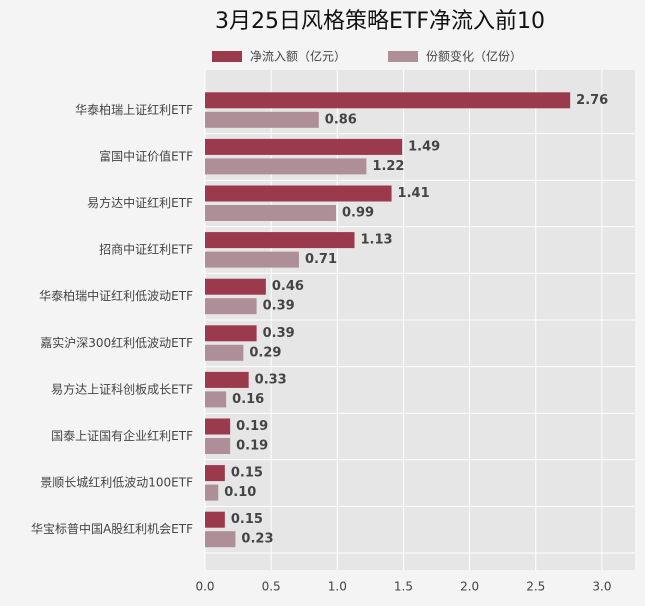  I want to click on value-label: 0.29, so click(265, 352).